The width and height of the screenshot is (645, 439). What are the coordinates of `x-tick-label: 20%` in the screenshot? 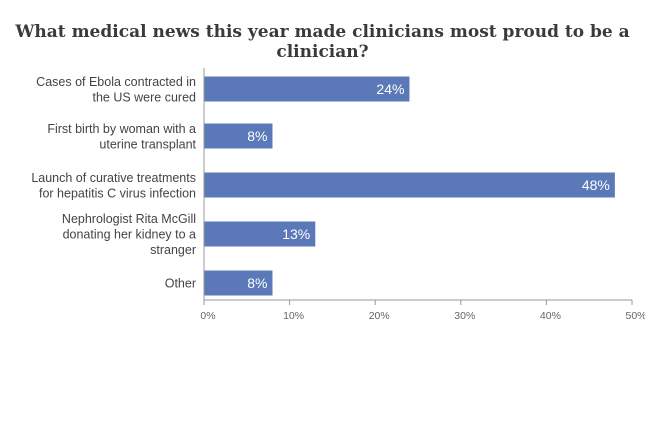 It's located at (379, 316).